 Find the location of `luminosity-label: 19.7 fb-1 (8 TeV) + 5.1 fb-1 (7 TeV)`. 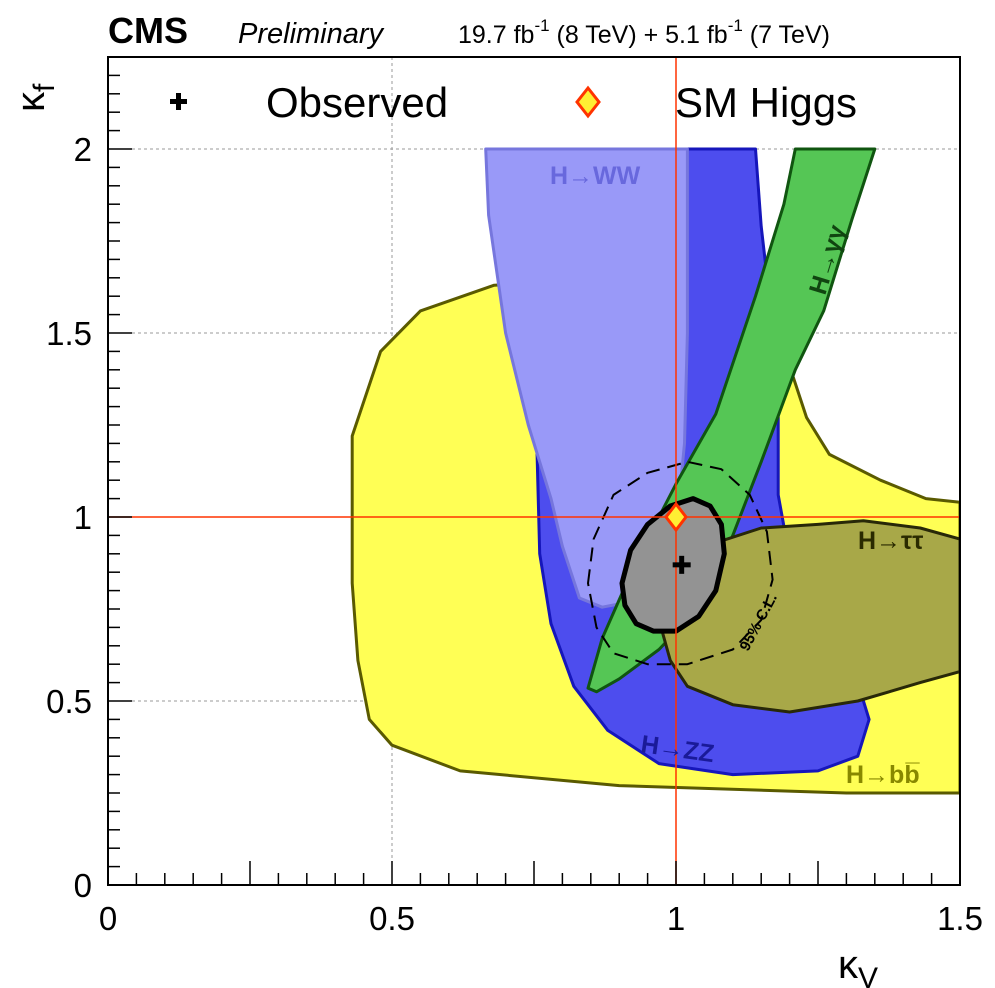

luminosity-label: 19.7 fb-1 (8 TeV) + 5.1 fb-1 (7 TeV) is located at coordinates (644, 32).